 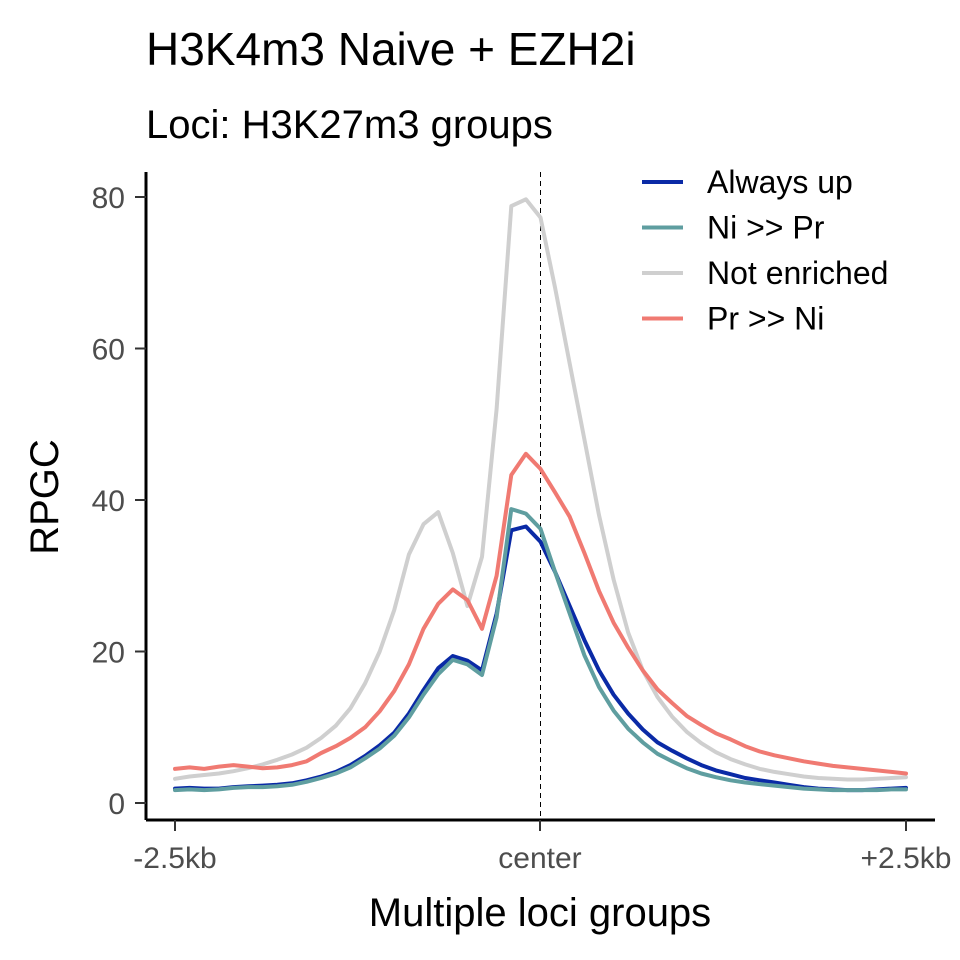 I want to click on legend-label: Not enriched, so click(x=797, y=273).